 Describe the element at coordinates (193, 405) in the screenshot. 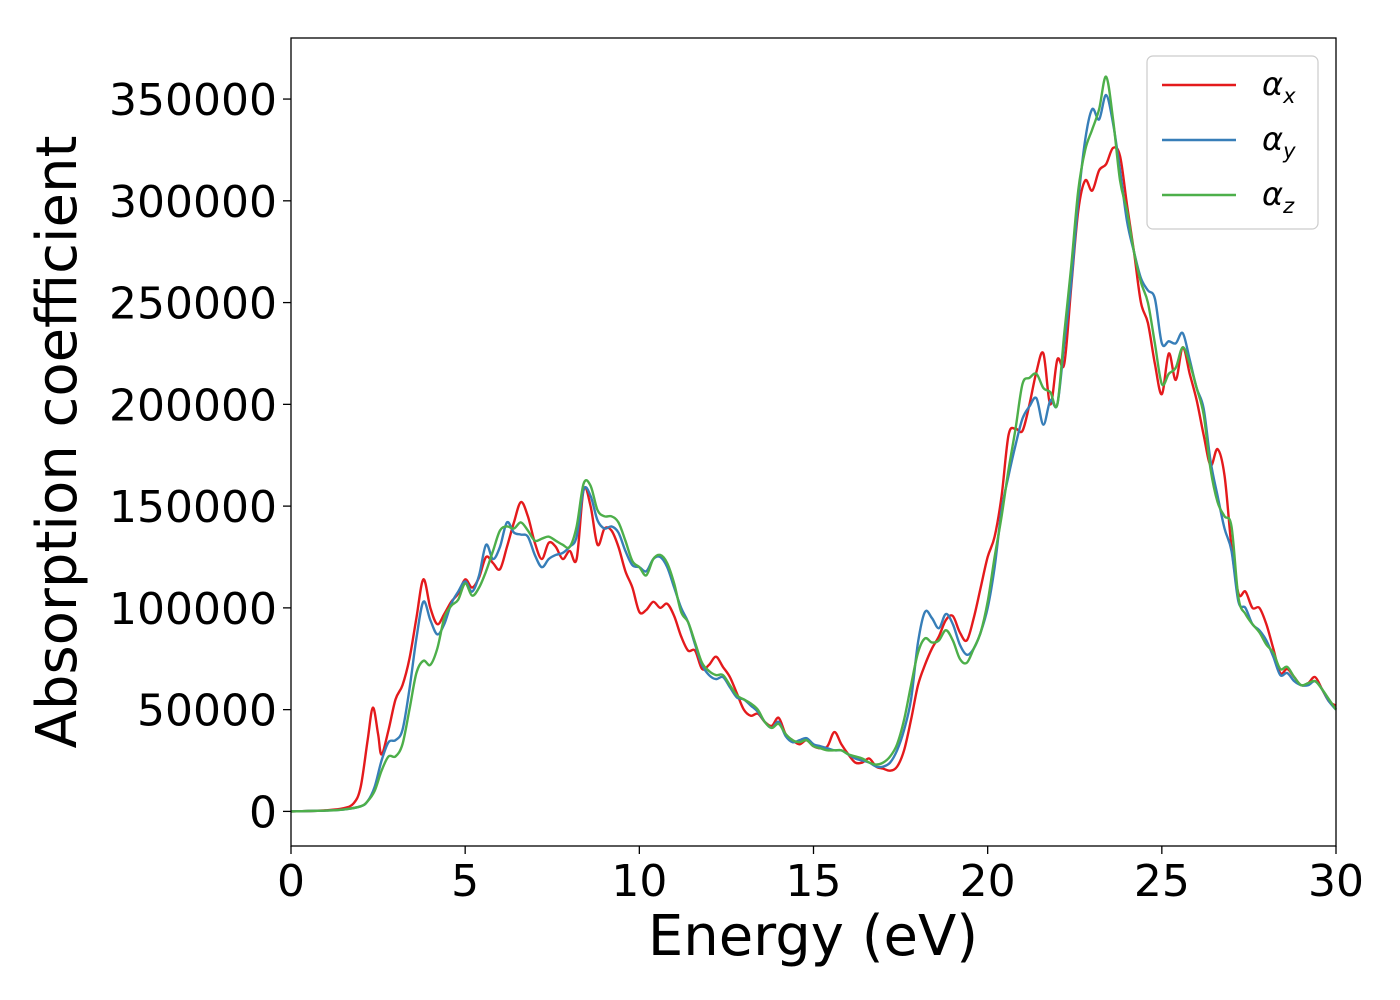

I see `y-tick-label: 200000` at that location.